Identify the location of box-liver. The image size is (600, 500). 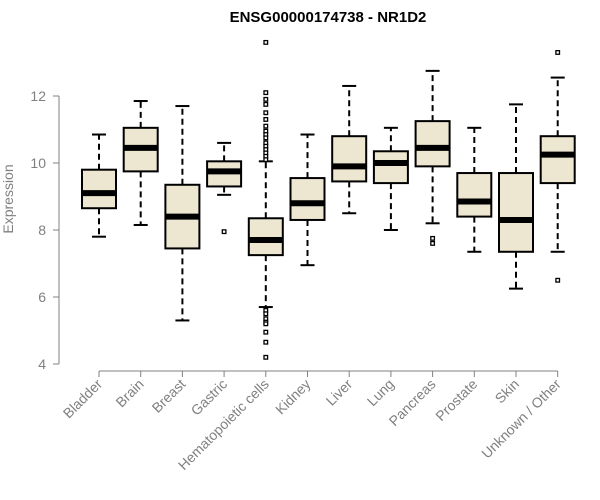
(349, 149).